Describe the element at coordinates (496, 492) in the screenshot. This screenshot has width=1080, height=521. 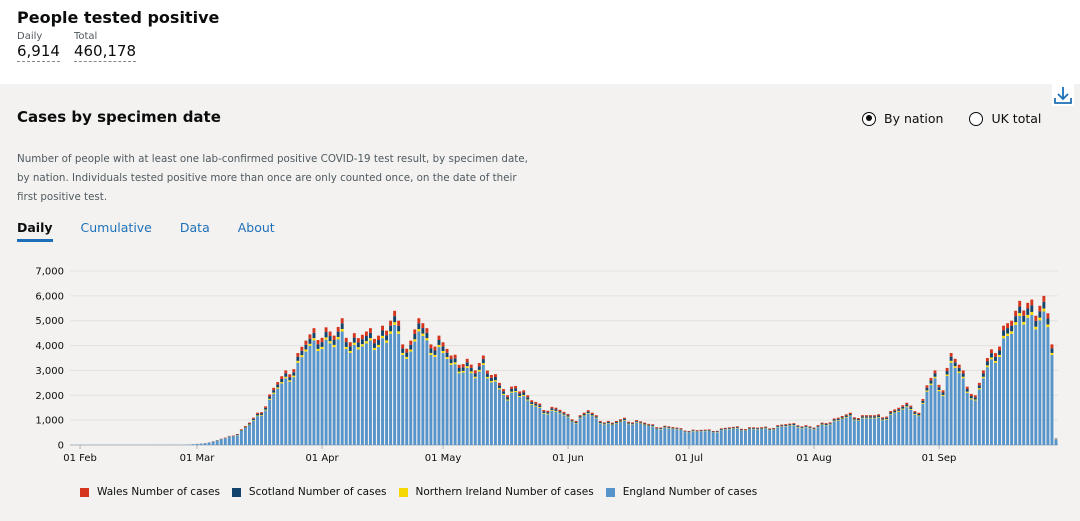
I see `legend-item-ni: Northern Ireland Number of cases` at that location.